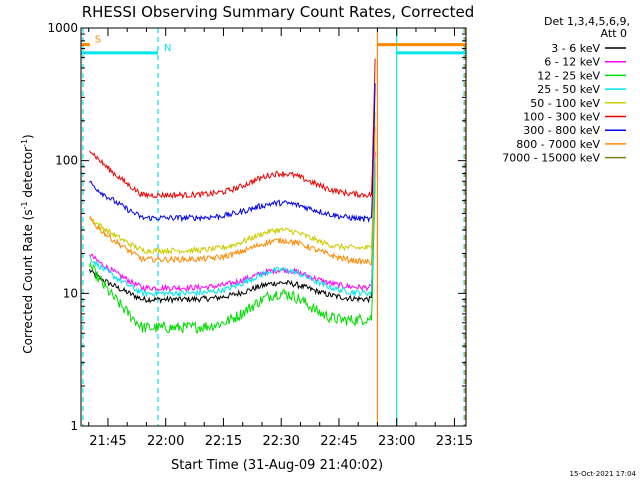 This screenshot has width=640, height=480. Describe the element at coordinates (223, 441) in the screenshot. I see `x-tick-label: 22:15` at that location.